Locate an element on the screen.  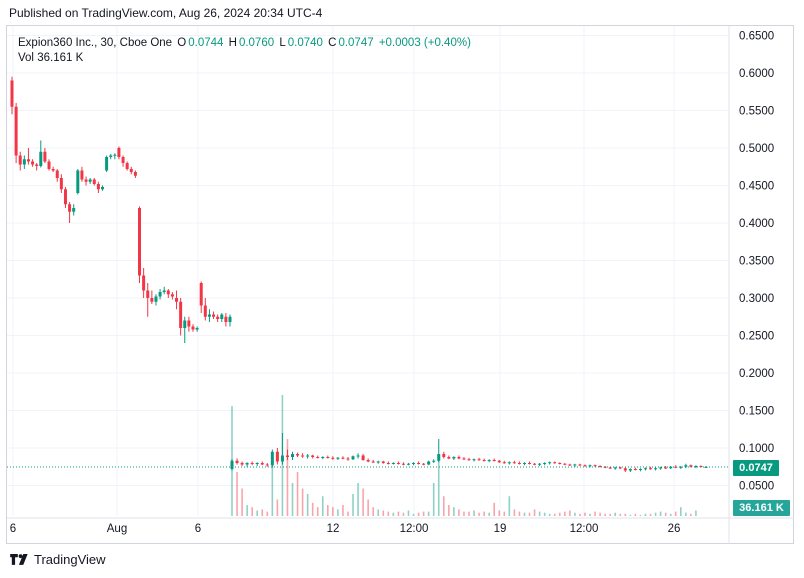
y-tick-label: 0.2000 is located at coordinates (756, 374).